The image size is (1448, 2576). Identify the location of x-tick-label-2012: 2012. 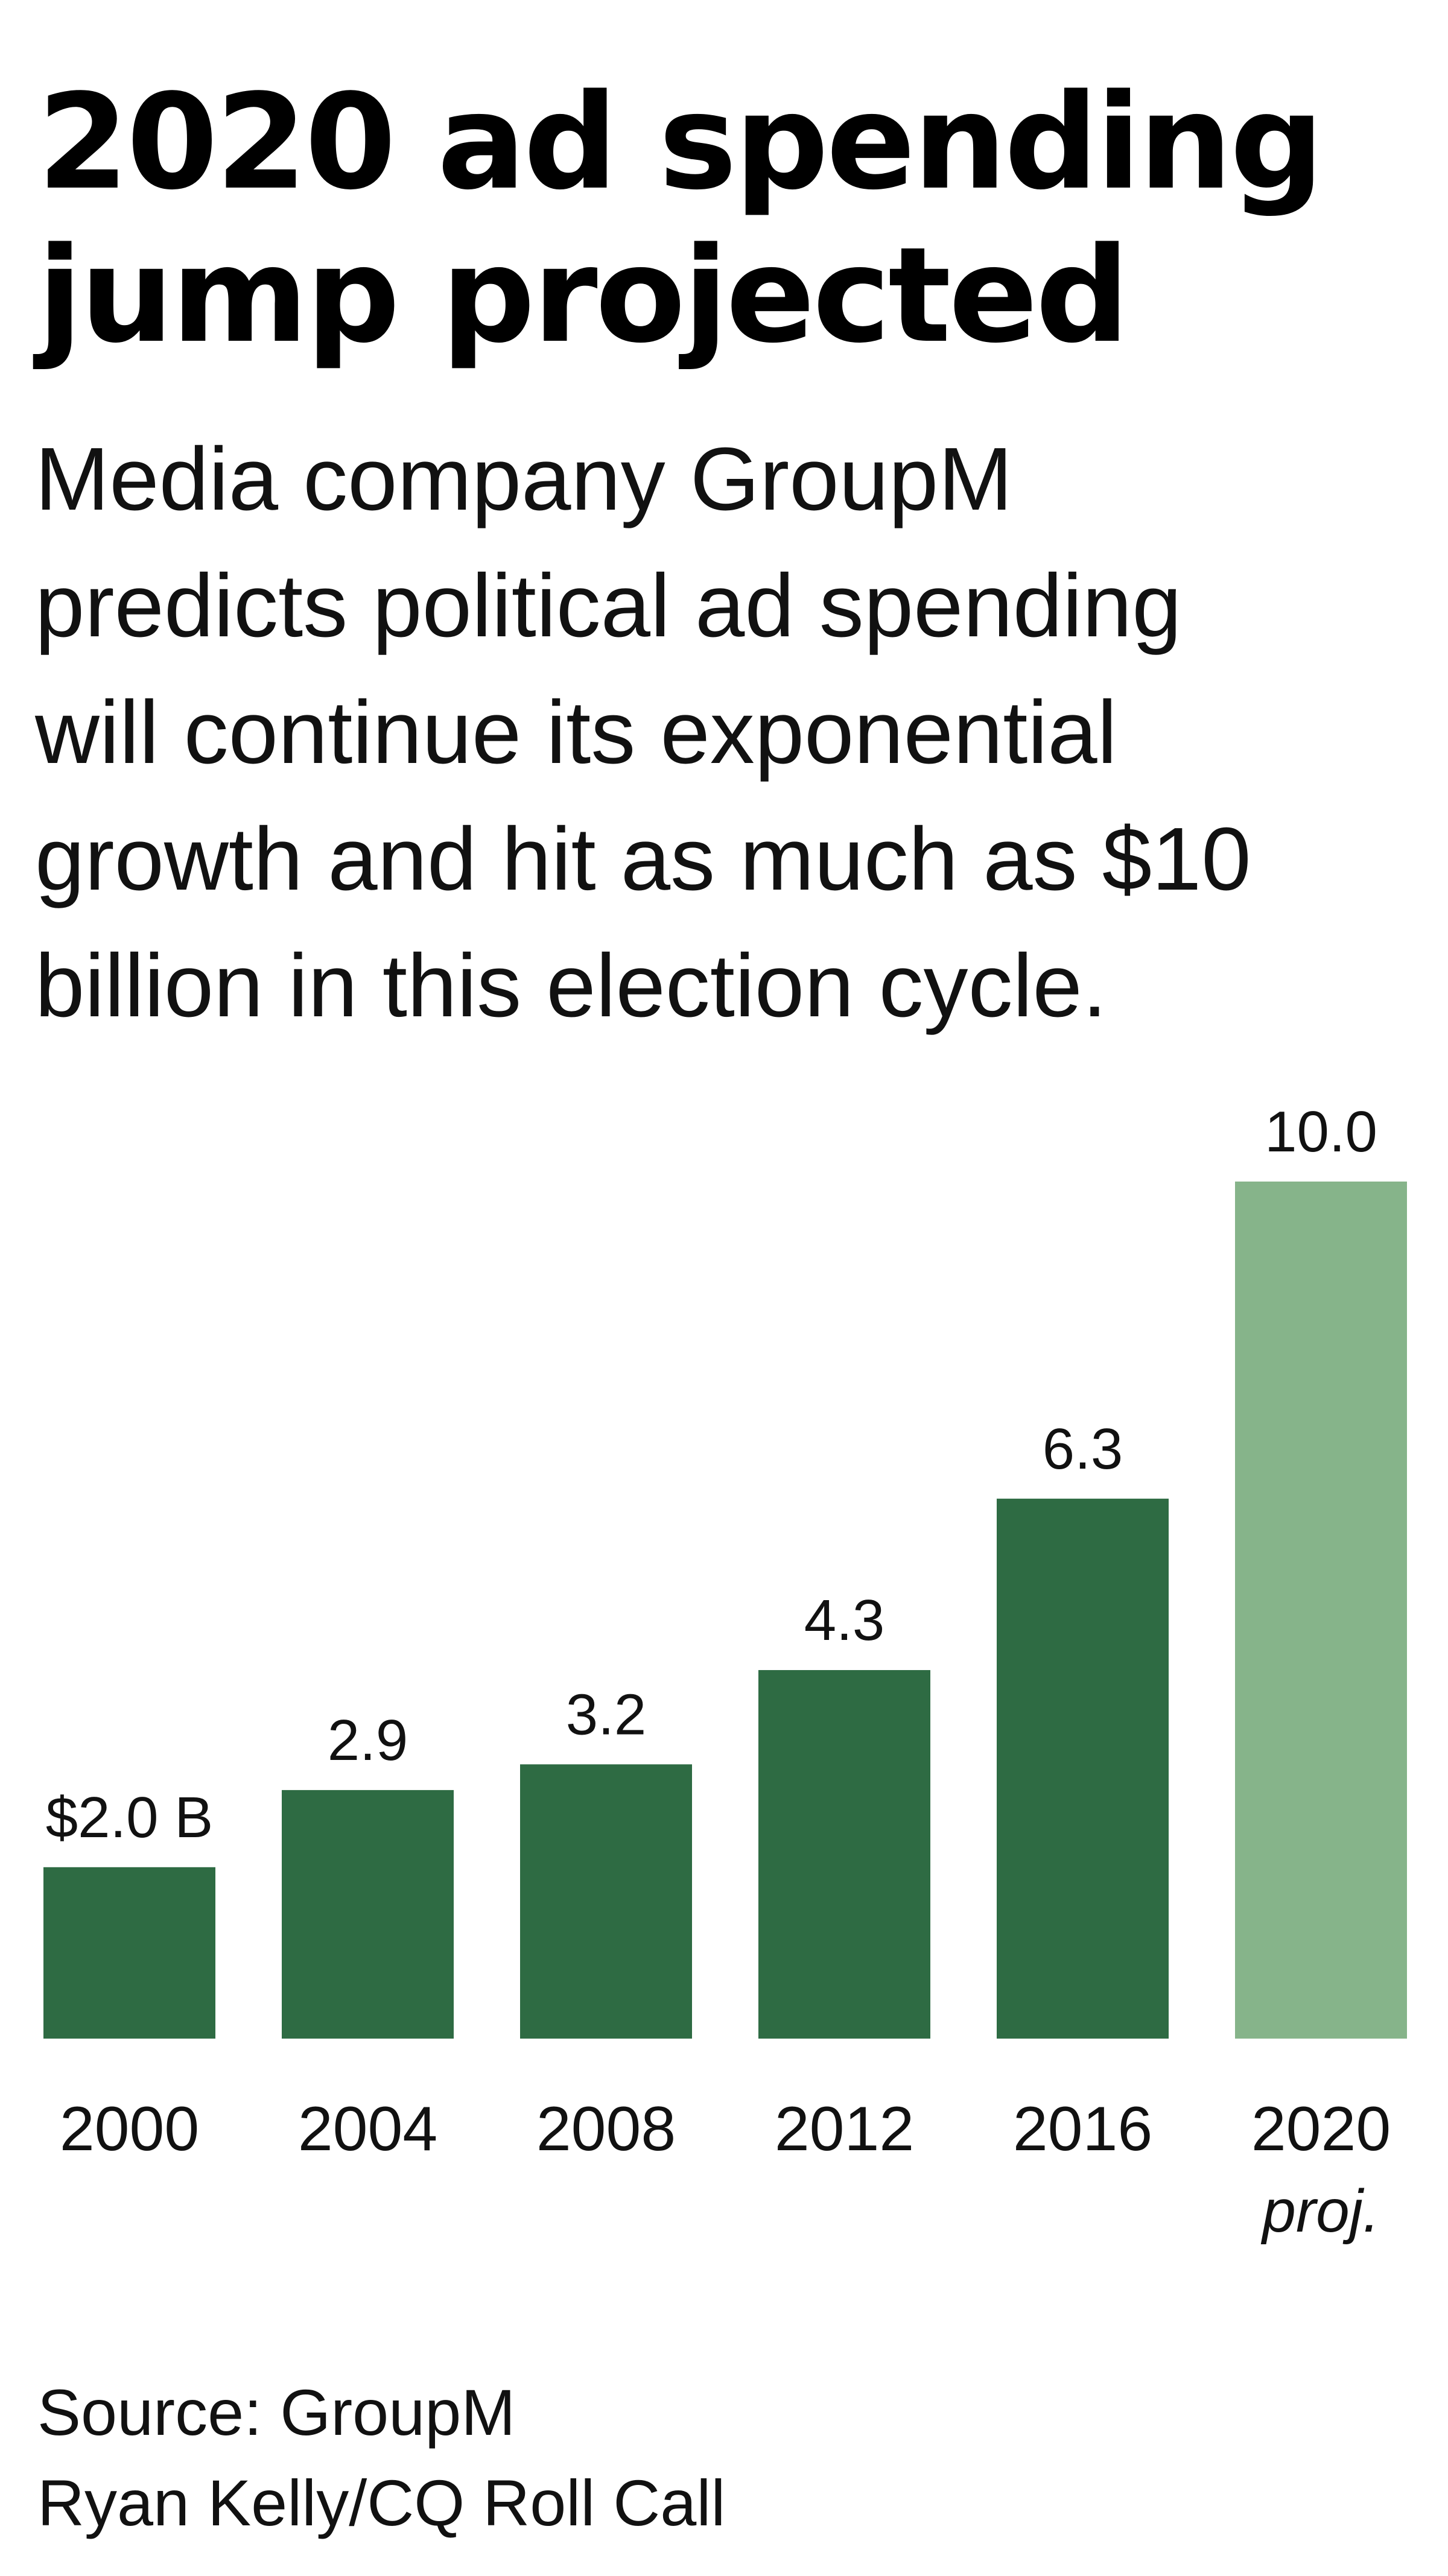
(845, 2129).